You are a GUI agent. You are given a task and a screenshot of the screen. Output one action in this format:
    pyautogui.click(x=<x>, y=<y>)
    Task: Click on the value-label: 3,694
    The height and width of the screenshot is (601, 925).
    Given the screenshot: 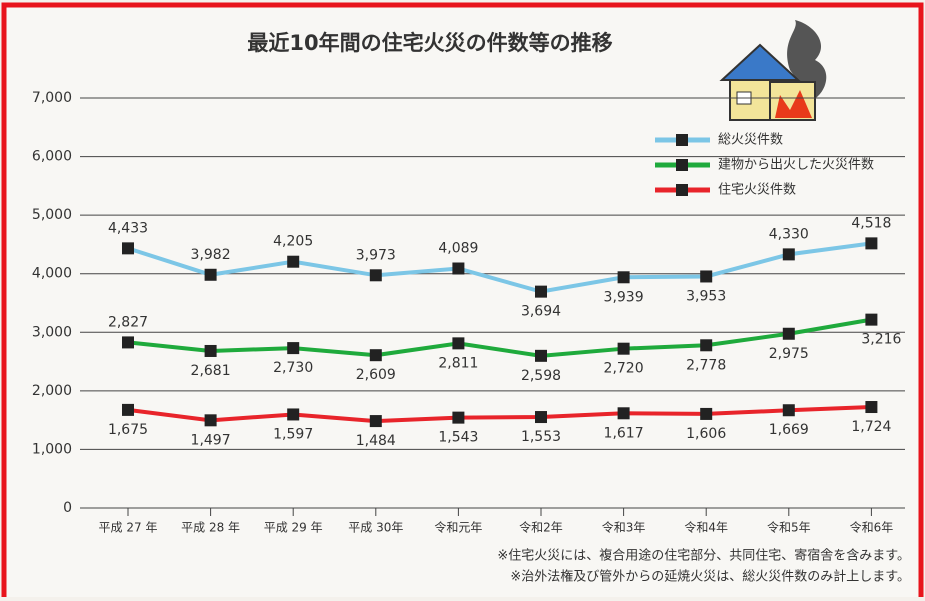 What is the action you would take?
    pyautogui.click(x=541, y=312)
    